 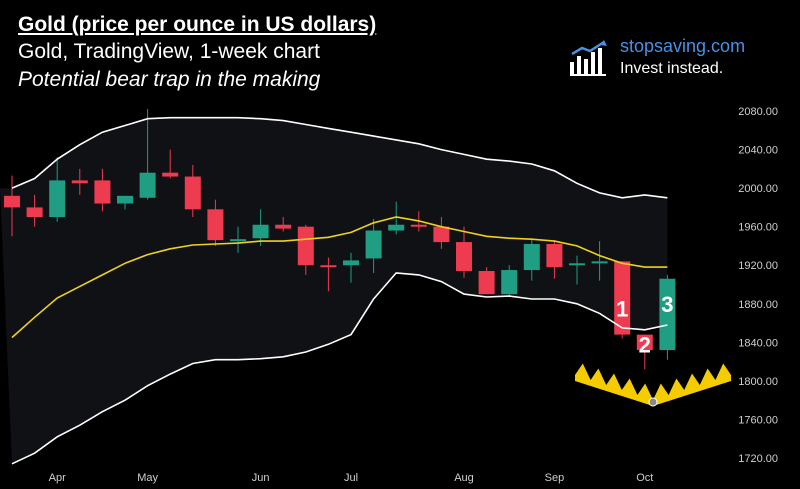 What do you see at coordinates (622, 309) in the screenshot?
I see `annotation-1: 1` at bounding box center [622, 309].